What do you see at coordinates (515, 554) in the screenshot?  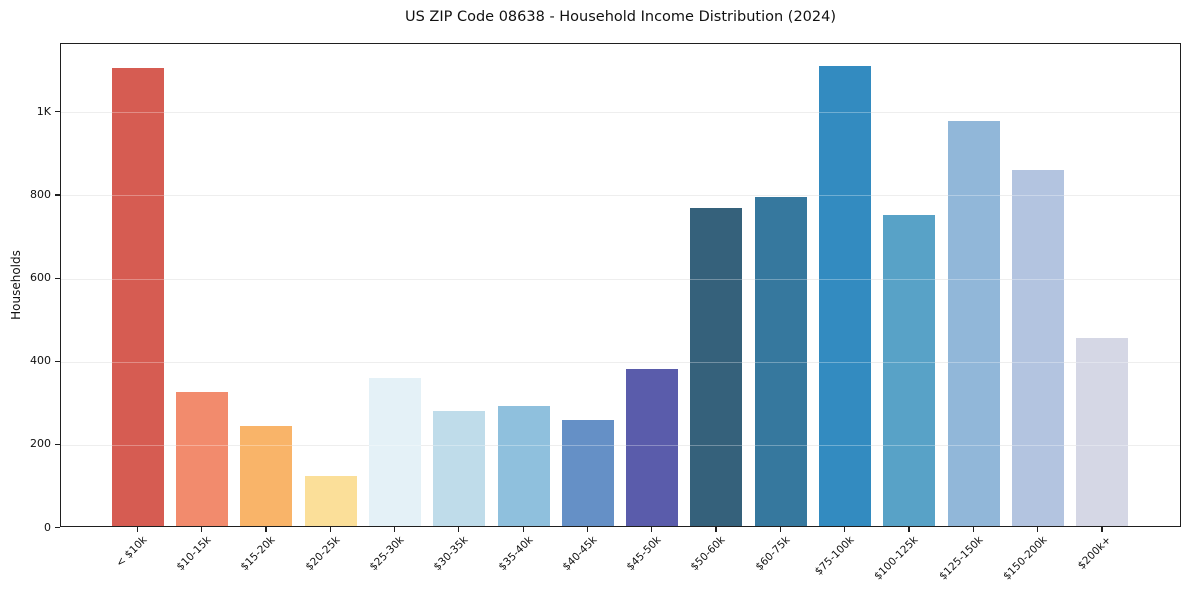 I see `x-tick-label: $35-40k` at bounding box center [515, 554].